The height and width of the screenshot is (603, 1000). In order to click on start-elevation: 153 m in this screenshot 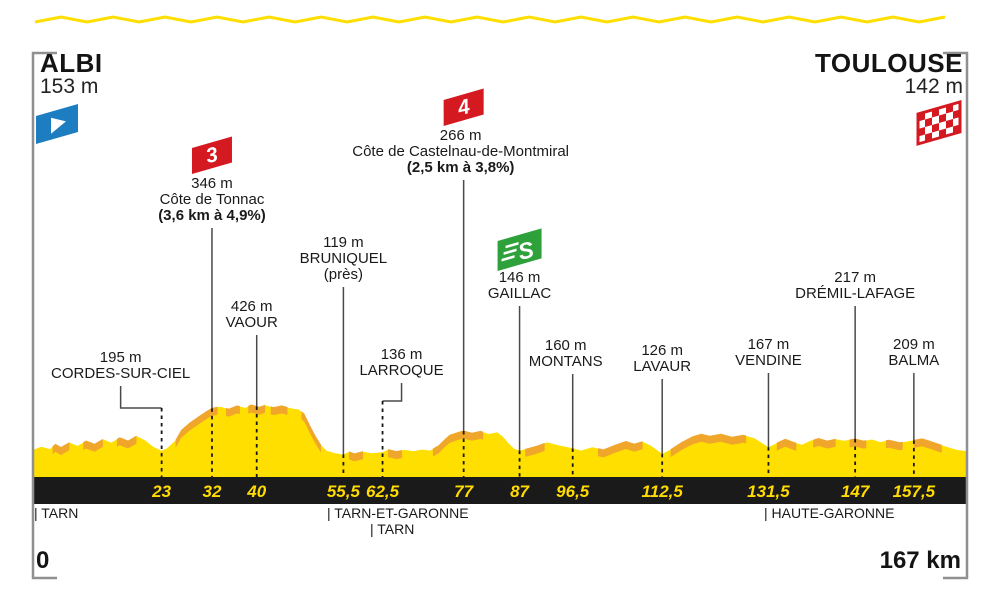, I will do `click(69, 86)`.